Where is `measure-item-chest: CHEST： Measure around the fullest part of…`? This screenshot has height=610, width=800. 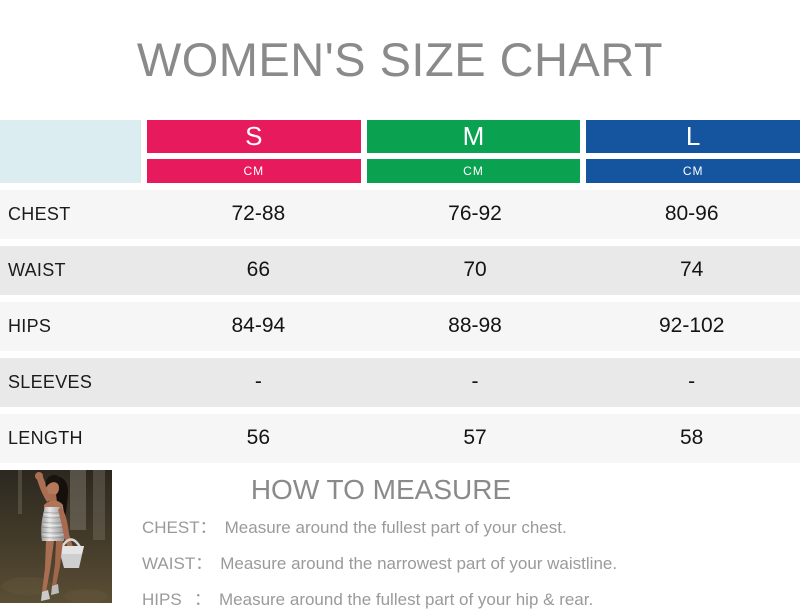
measure-item-chest: CHEST： Measure around the fullest part of… is located at coordinates (381, 528).